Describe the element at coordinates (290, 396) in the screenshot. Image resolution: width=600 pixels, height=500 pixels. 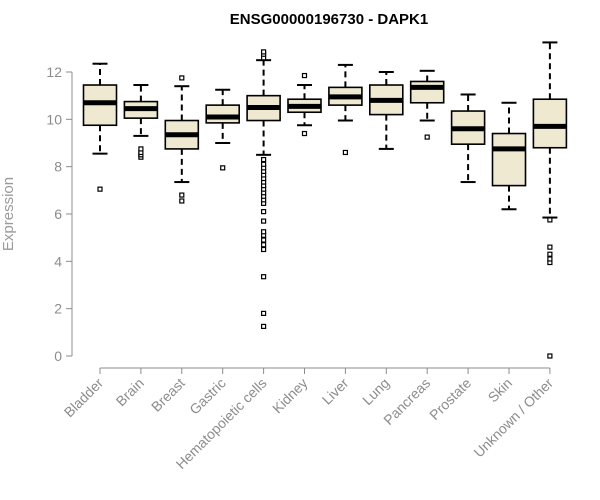
I see `x-tick-label: Kidney` at that location.